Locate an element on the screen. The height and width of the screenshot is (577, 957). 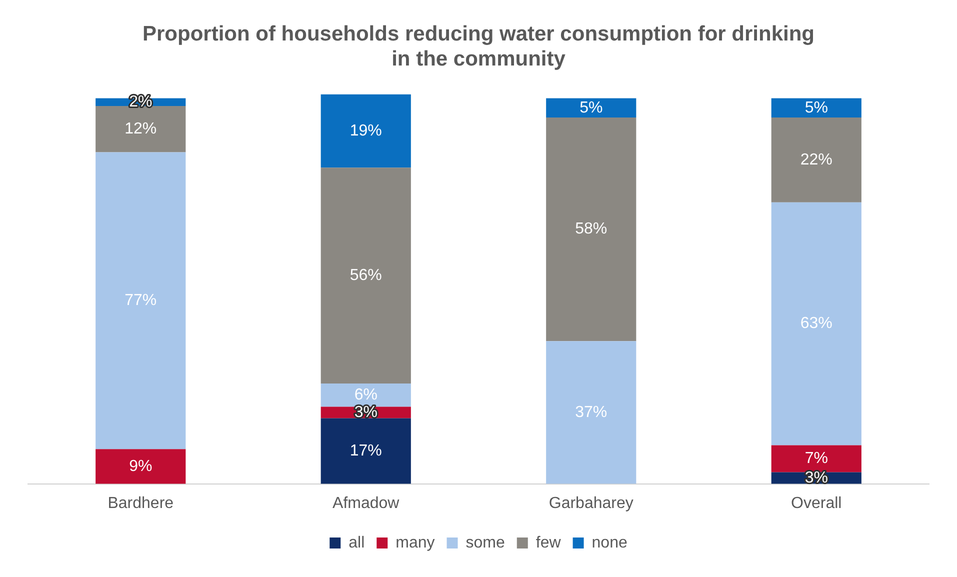
data-label: 77% is located at coordinates (140, 301).